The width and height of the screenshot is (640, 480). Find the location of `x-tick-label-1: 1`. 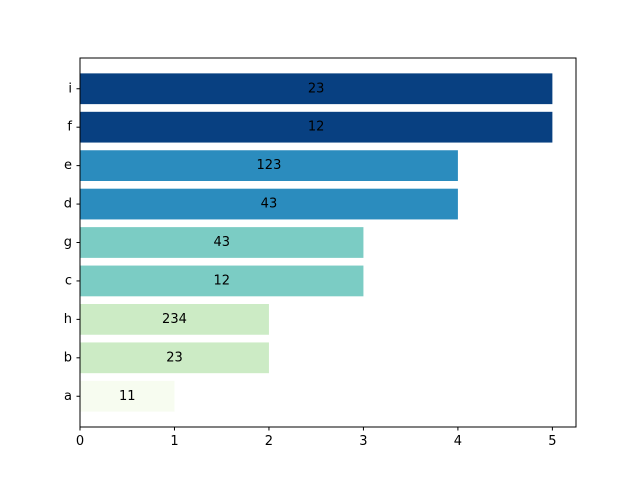

x-tick-label-1: 1 is located at coordinates (174, 441).